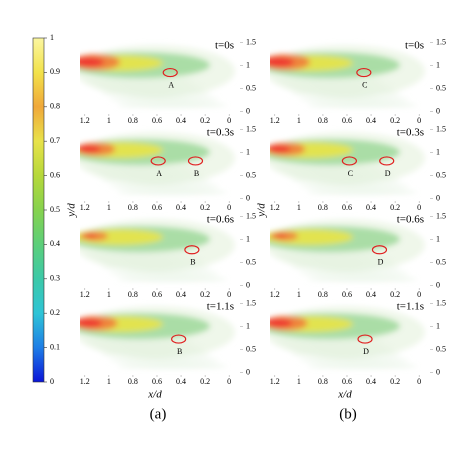 Image resolution: width=474 pixels, height=453 pixels. Describe the element at coordinates (365, 339) in the screenshot. I see `annotation-ellipse` at that location.